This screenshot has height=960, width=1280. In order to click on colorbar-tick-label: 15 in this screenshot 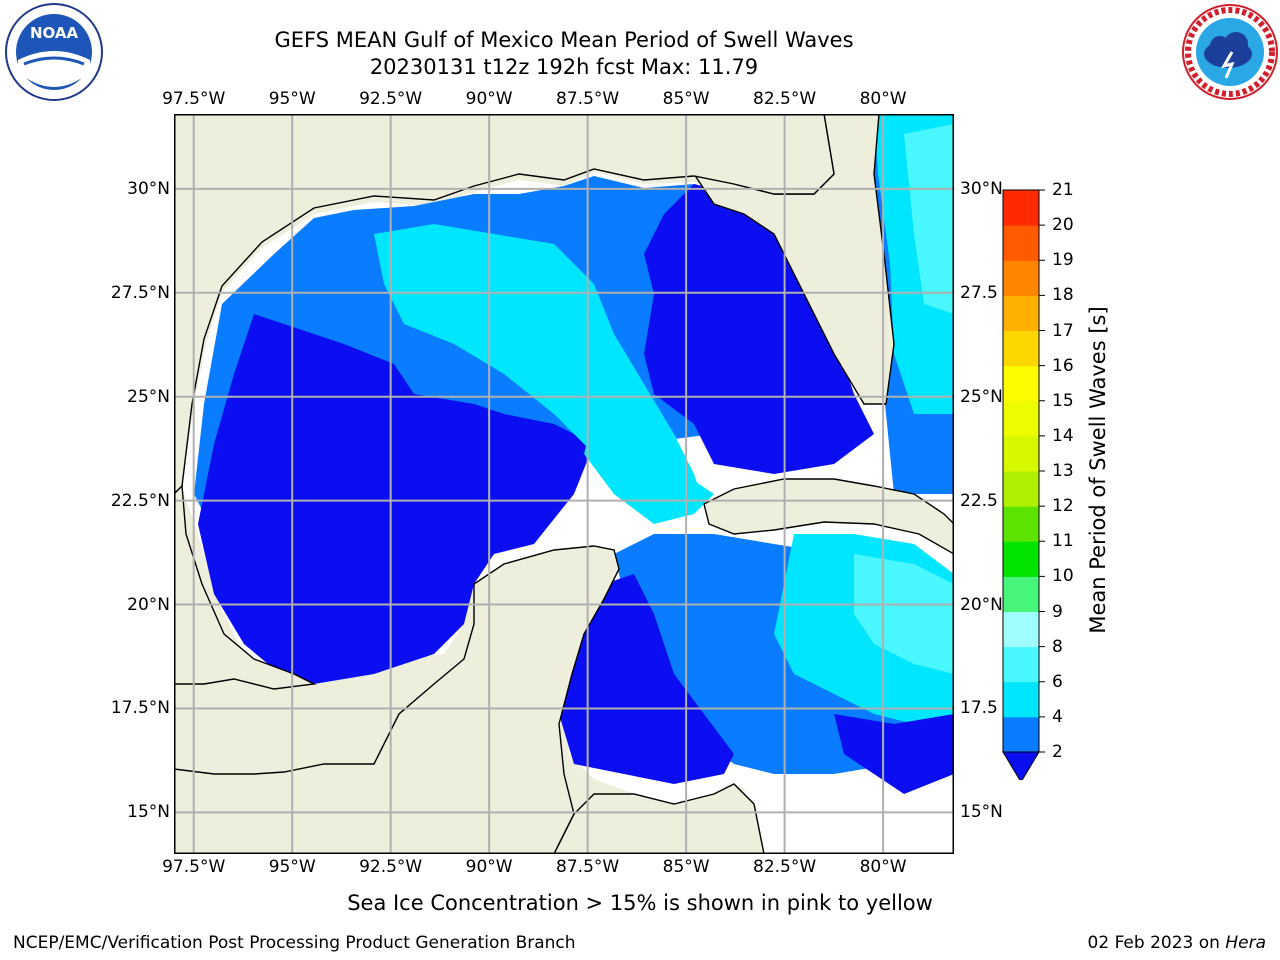, I will do `click(1063, 400)`.